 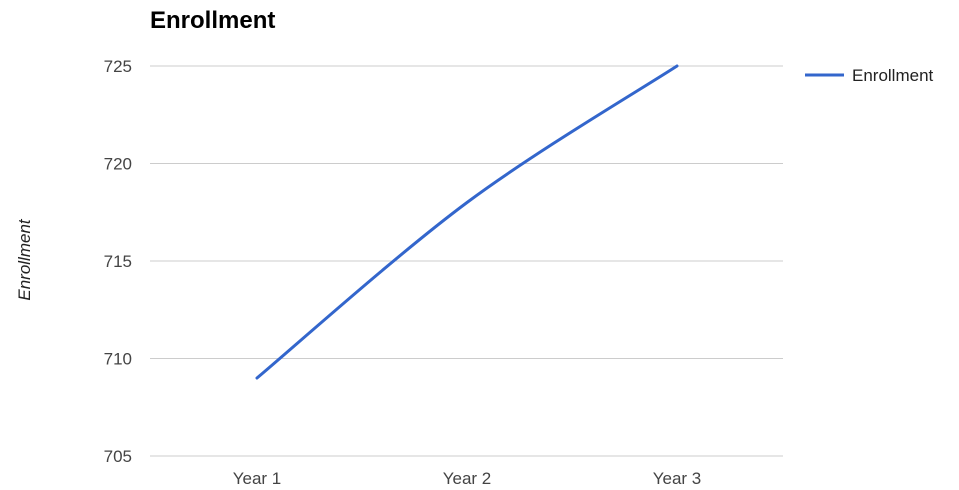 I want to click on x-tick-label: Year 2, so click(x=467, y=478).